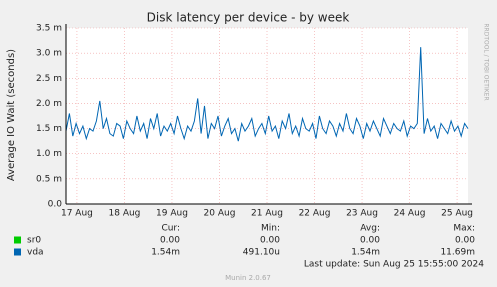 The image size is (497, 287). What do you see at coordinates (370, 229) in the screenshot?
I see `column-header: Avg:` at bounding box center [370, 229].